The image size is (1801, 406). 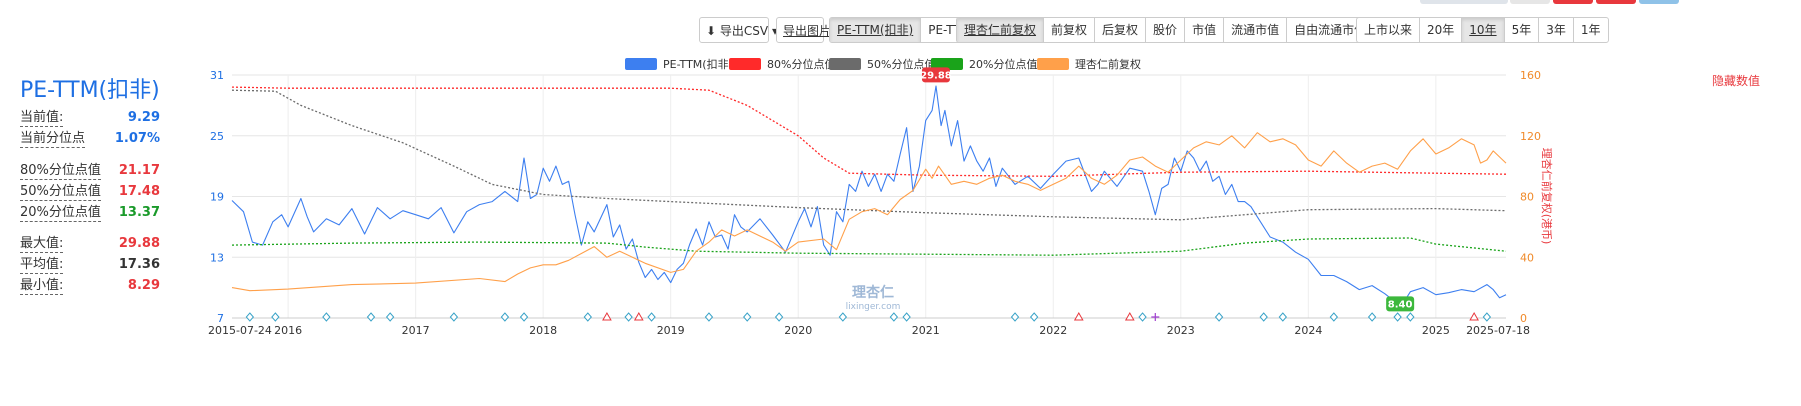 I want to click on annotation-label: 29.88, so click(x=936, y=75).